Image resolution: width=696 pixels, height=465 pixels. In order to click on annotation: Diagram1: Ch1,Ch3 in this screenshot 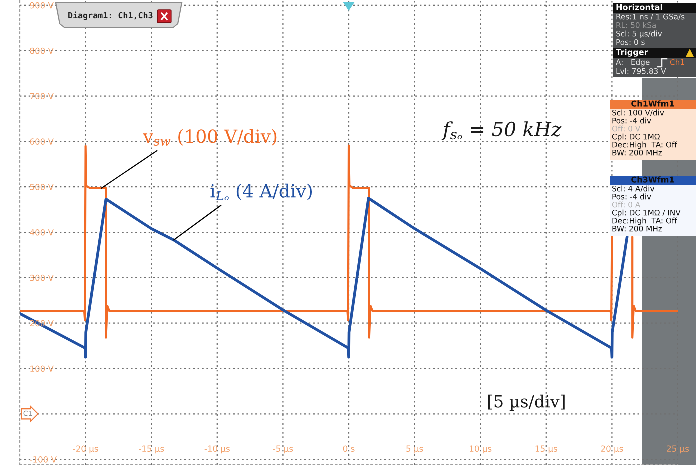, I will do `click(110, 16)`.